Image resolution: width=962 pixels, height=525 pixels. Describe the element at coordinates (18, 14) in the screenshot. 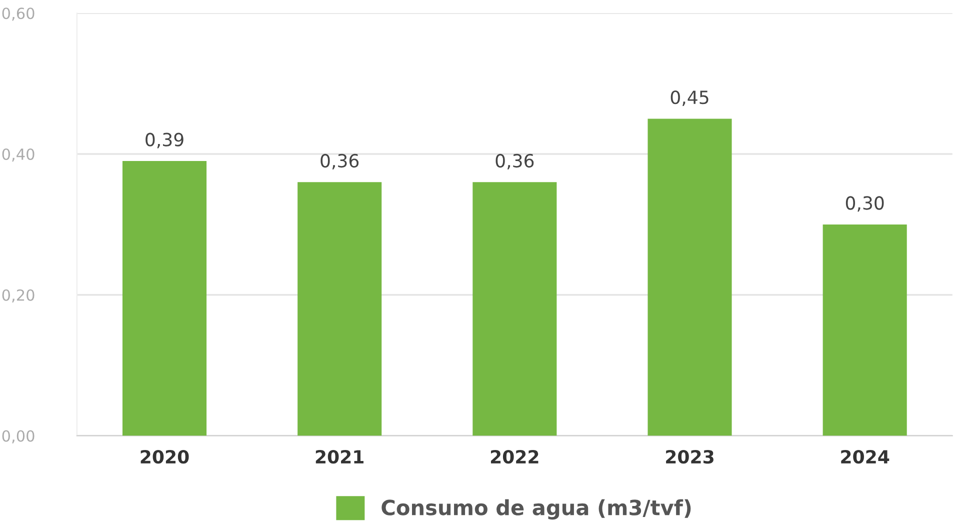

I see `y-tick-label: 0,60` at that location.